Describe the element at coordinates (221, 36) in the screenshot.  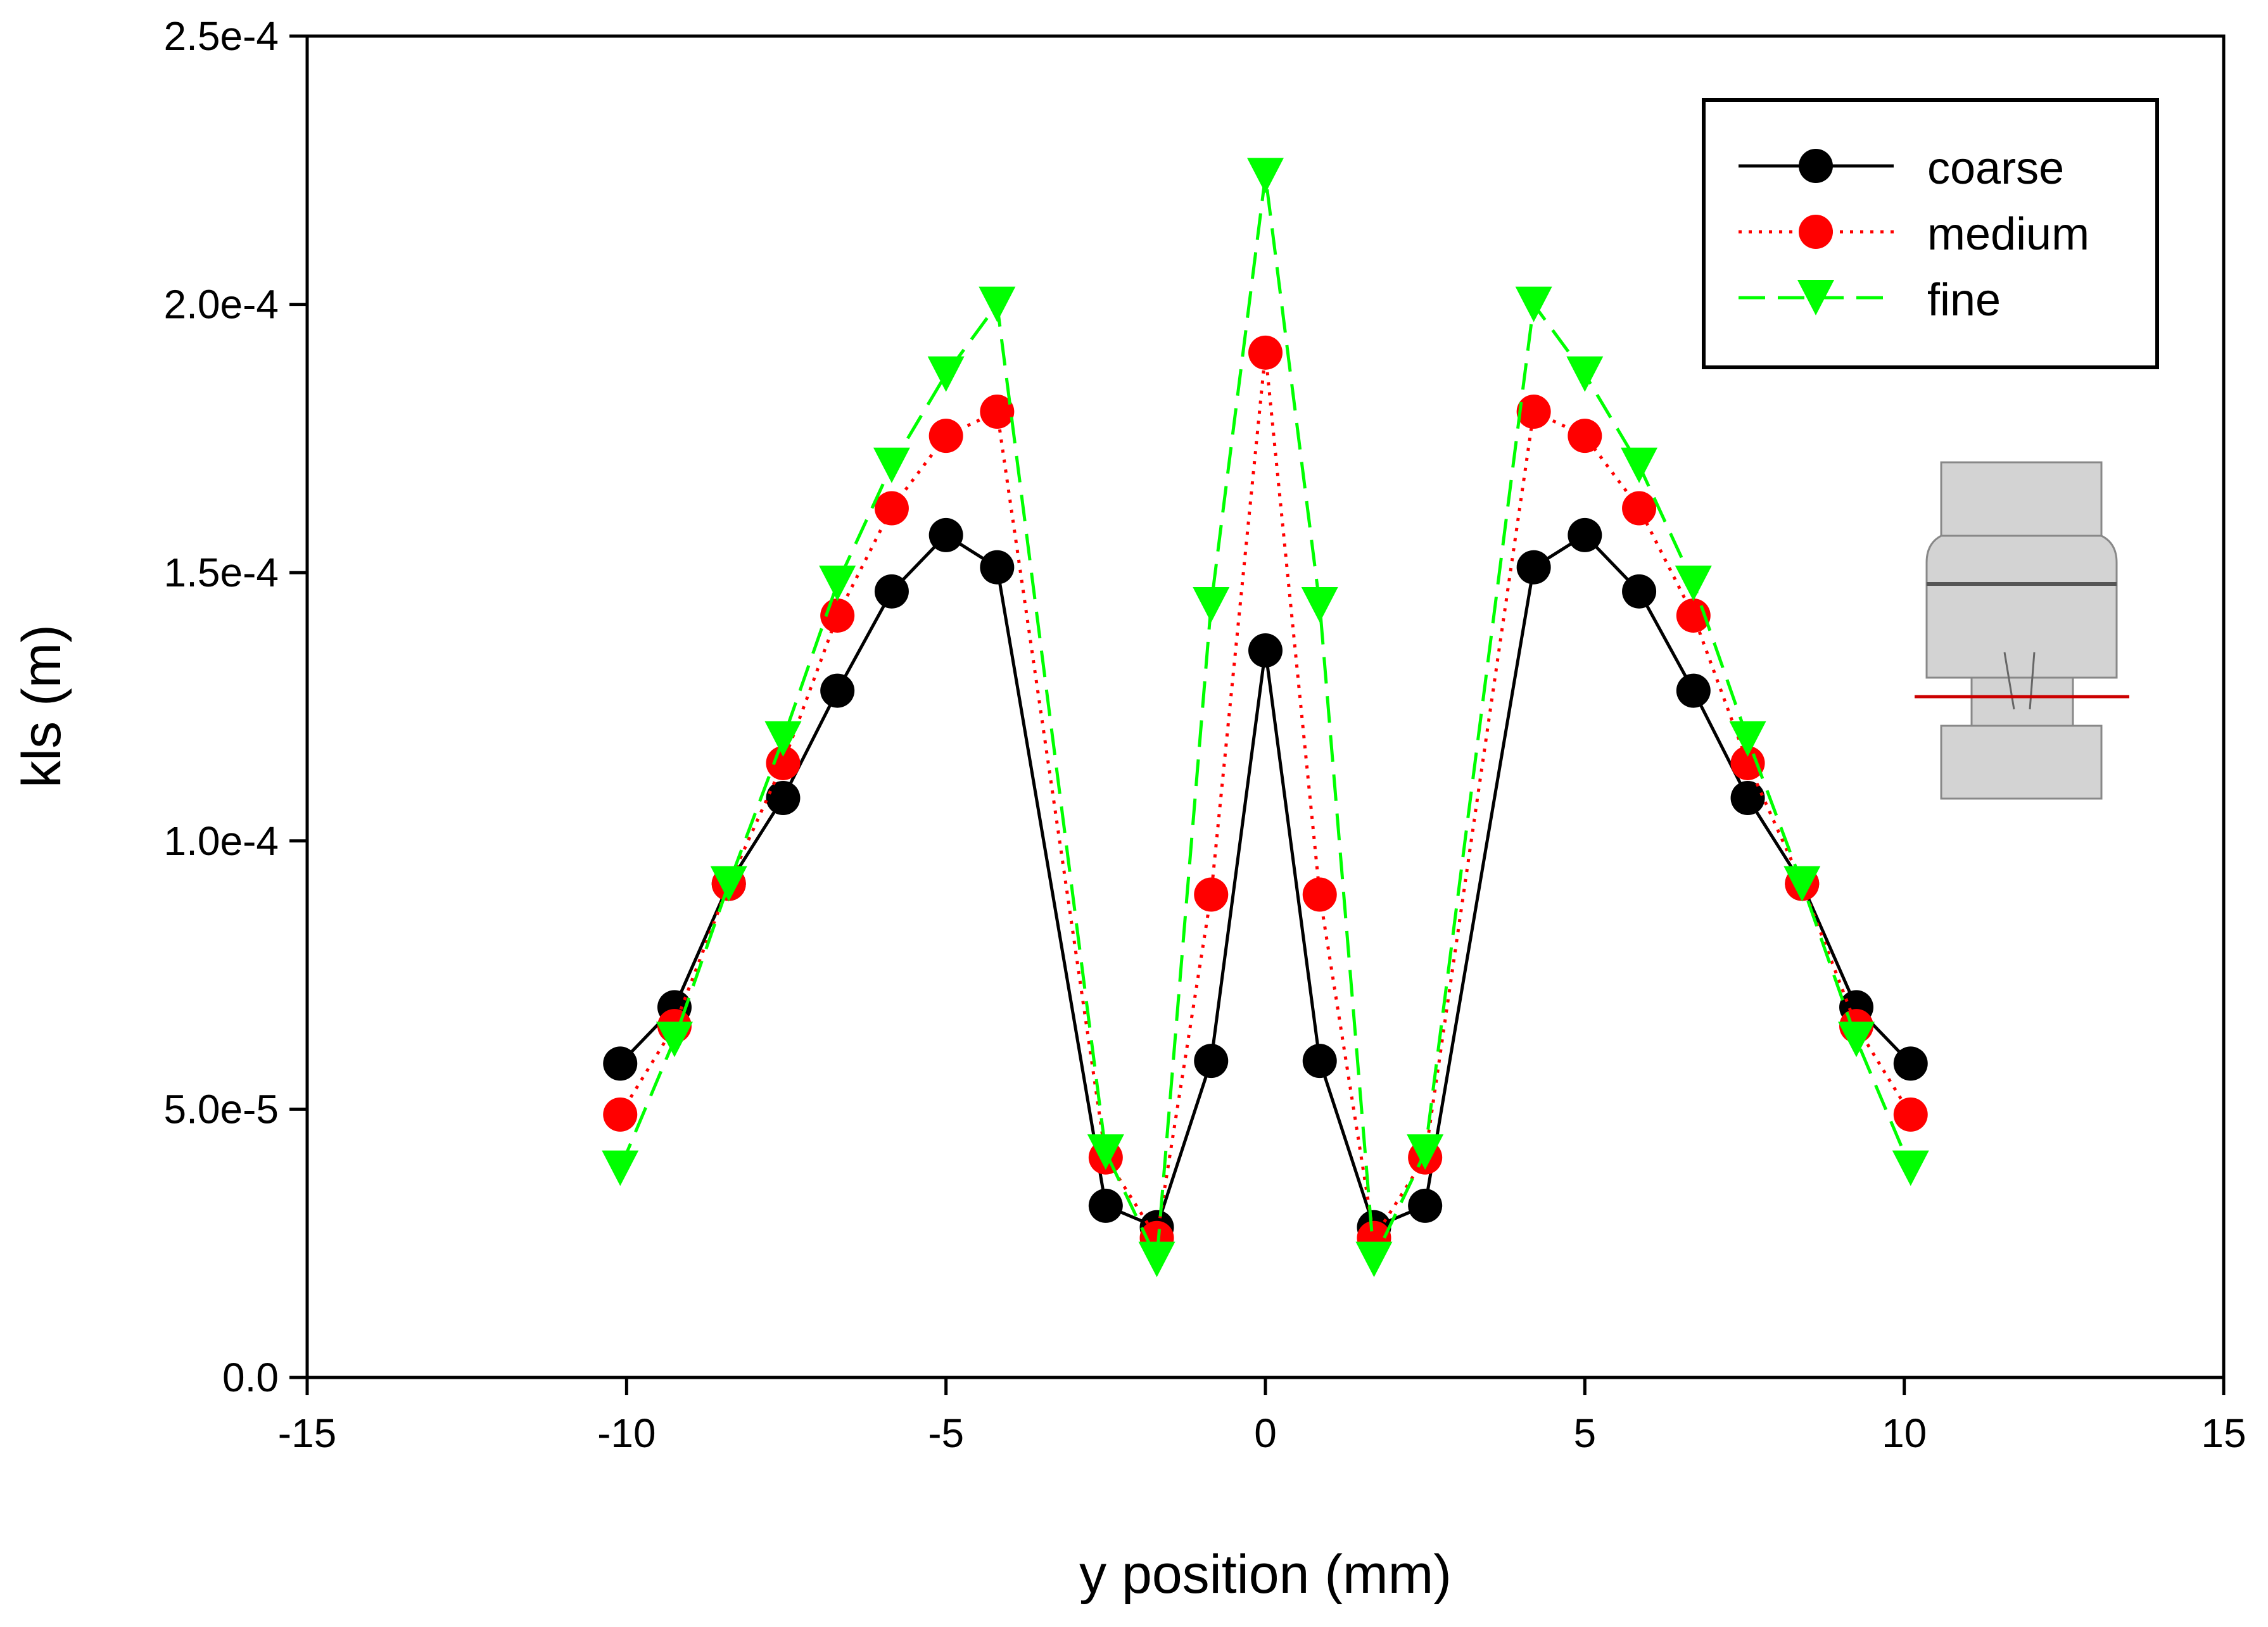
I see `y-tick-label: 2.5e-4` at that location.